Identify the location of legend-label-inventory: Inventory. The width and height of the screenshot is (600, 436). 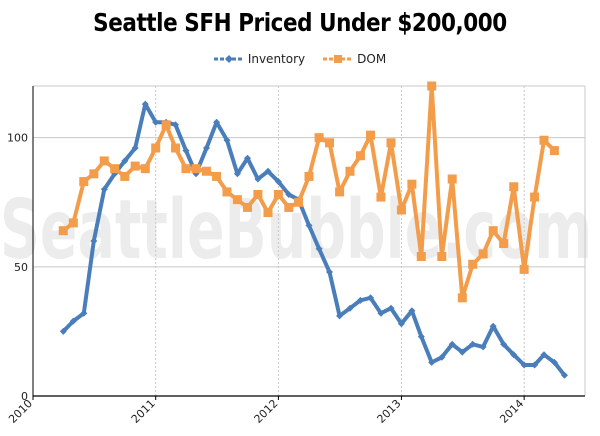
(276, 59).